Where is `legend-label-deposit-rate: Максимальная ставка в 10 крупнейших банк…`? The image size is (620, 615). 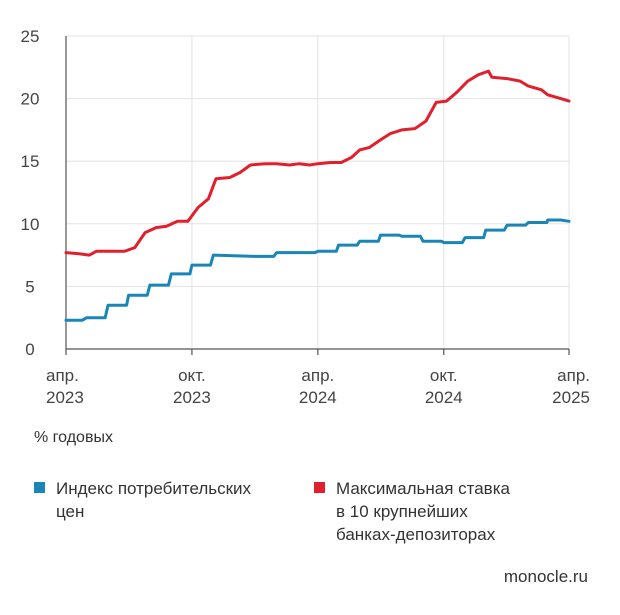
legend-label-deposit-rate: Максимальная ставка в 10 крупнейших банк… is located at coordinates (423, 511).